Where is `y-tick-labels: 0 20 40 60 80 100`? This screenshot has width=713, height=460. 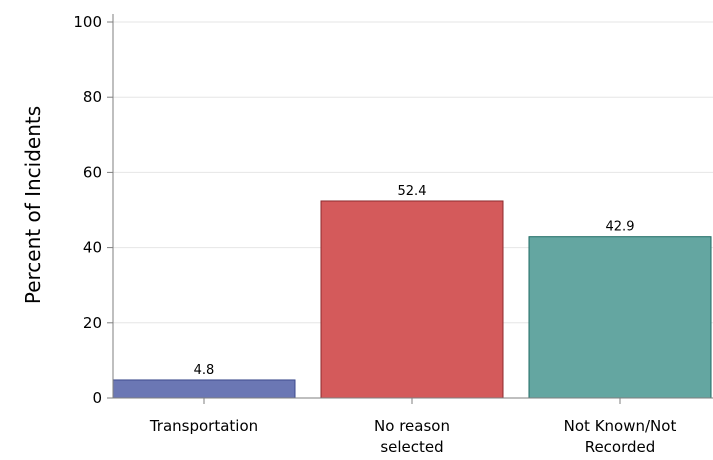
y-tick-labels: 0 20 40 60 80 100 is located at coordinates (93, 210).